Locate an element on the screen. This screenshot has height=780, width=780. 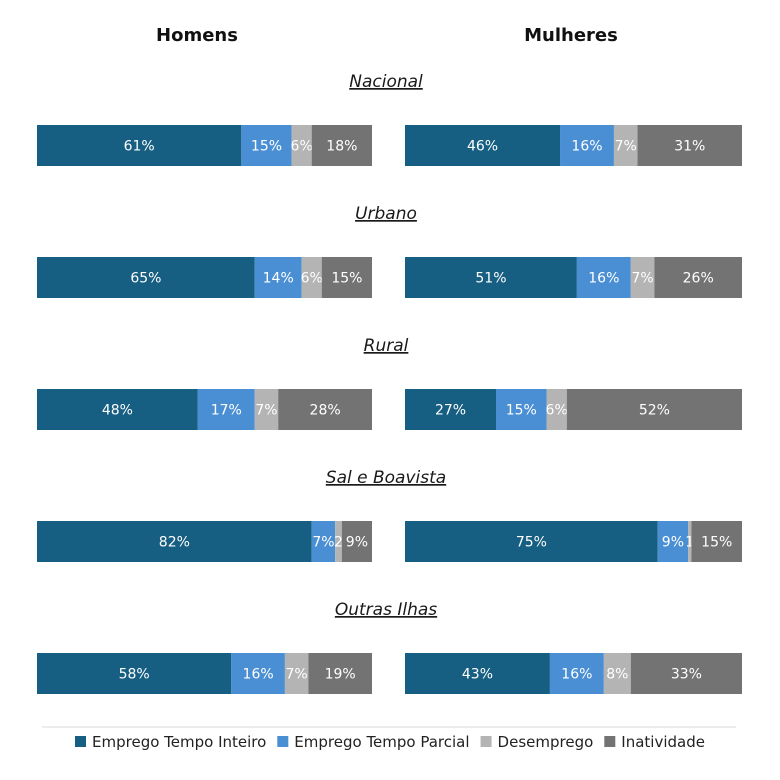
bar-segment-rural-homens-emprego-tempo-parcial is located at coordinates (226, 409).